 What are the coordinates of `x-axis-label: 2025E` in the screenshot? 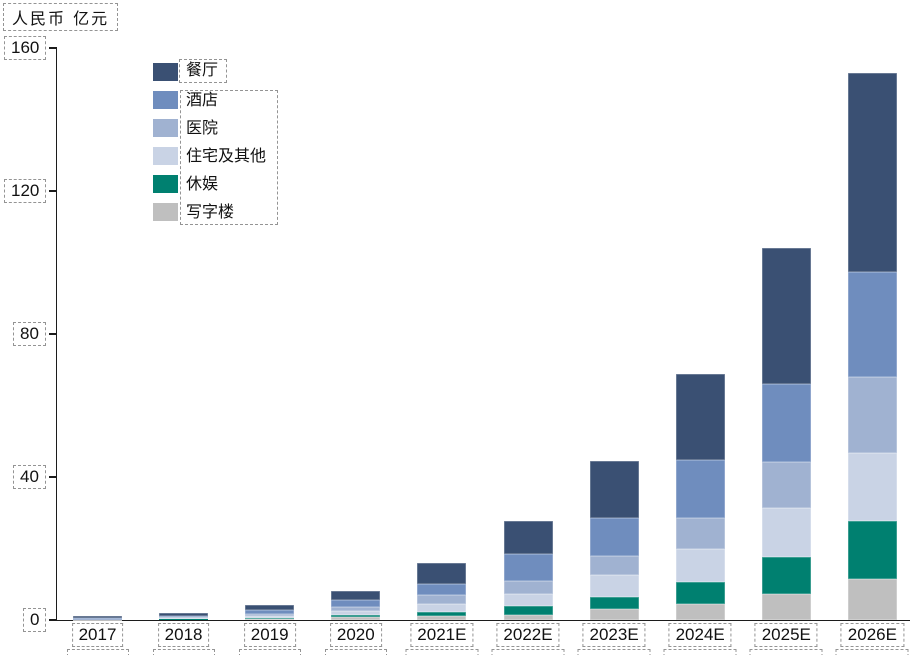 It's located at (786, 635).